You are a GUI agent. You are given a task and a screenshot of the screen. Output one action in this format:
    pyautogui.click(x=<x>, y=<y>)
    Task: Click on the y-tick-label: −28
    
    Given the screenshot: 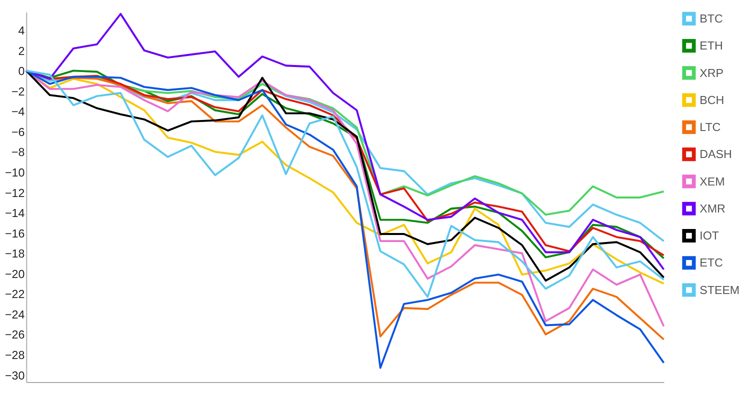 What is the action you would take?
    pyautogui.click(x=15, y=355)
    